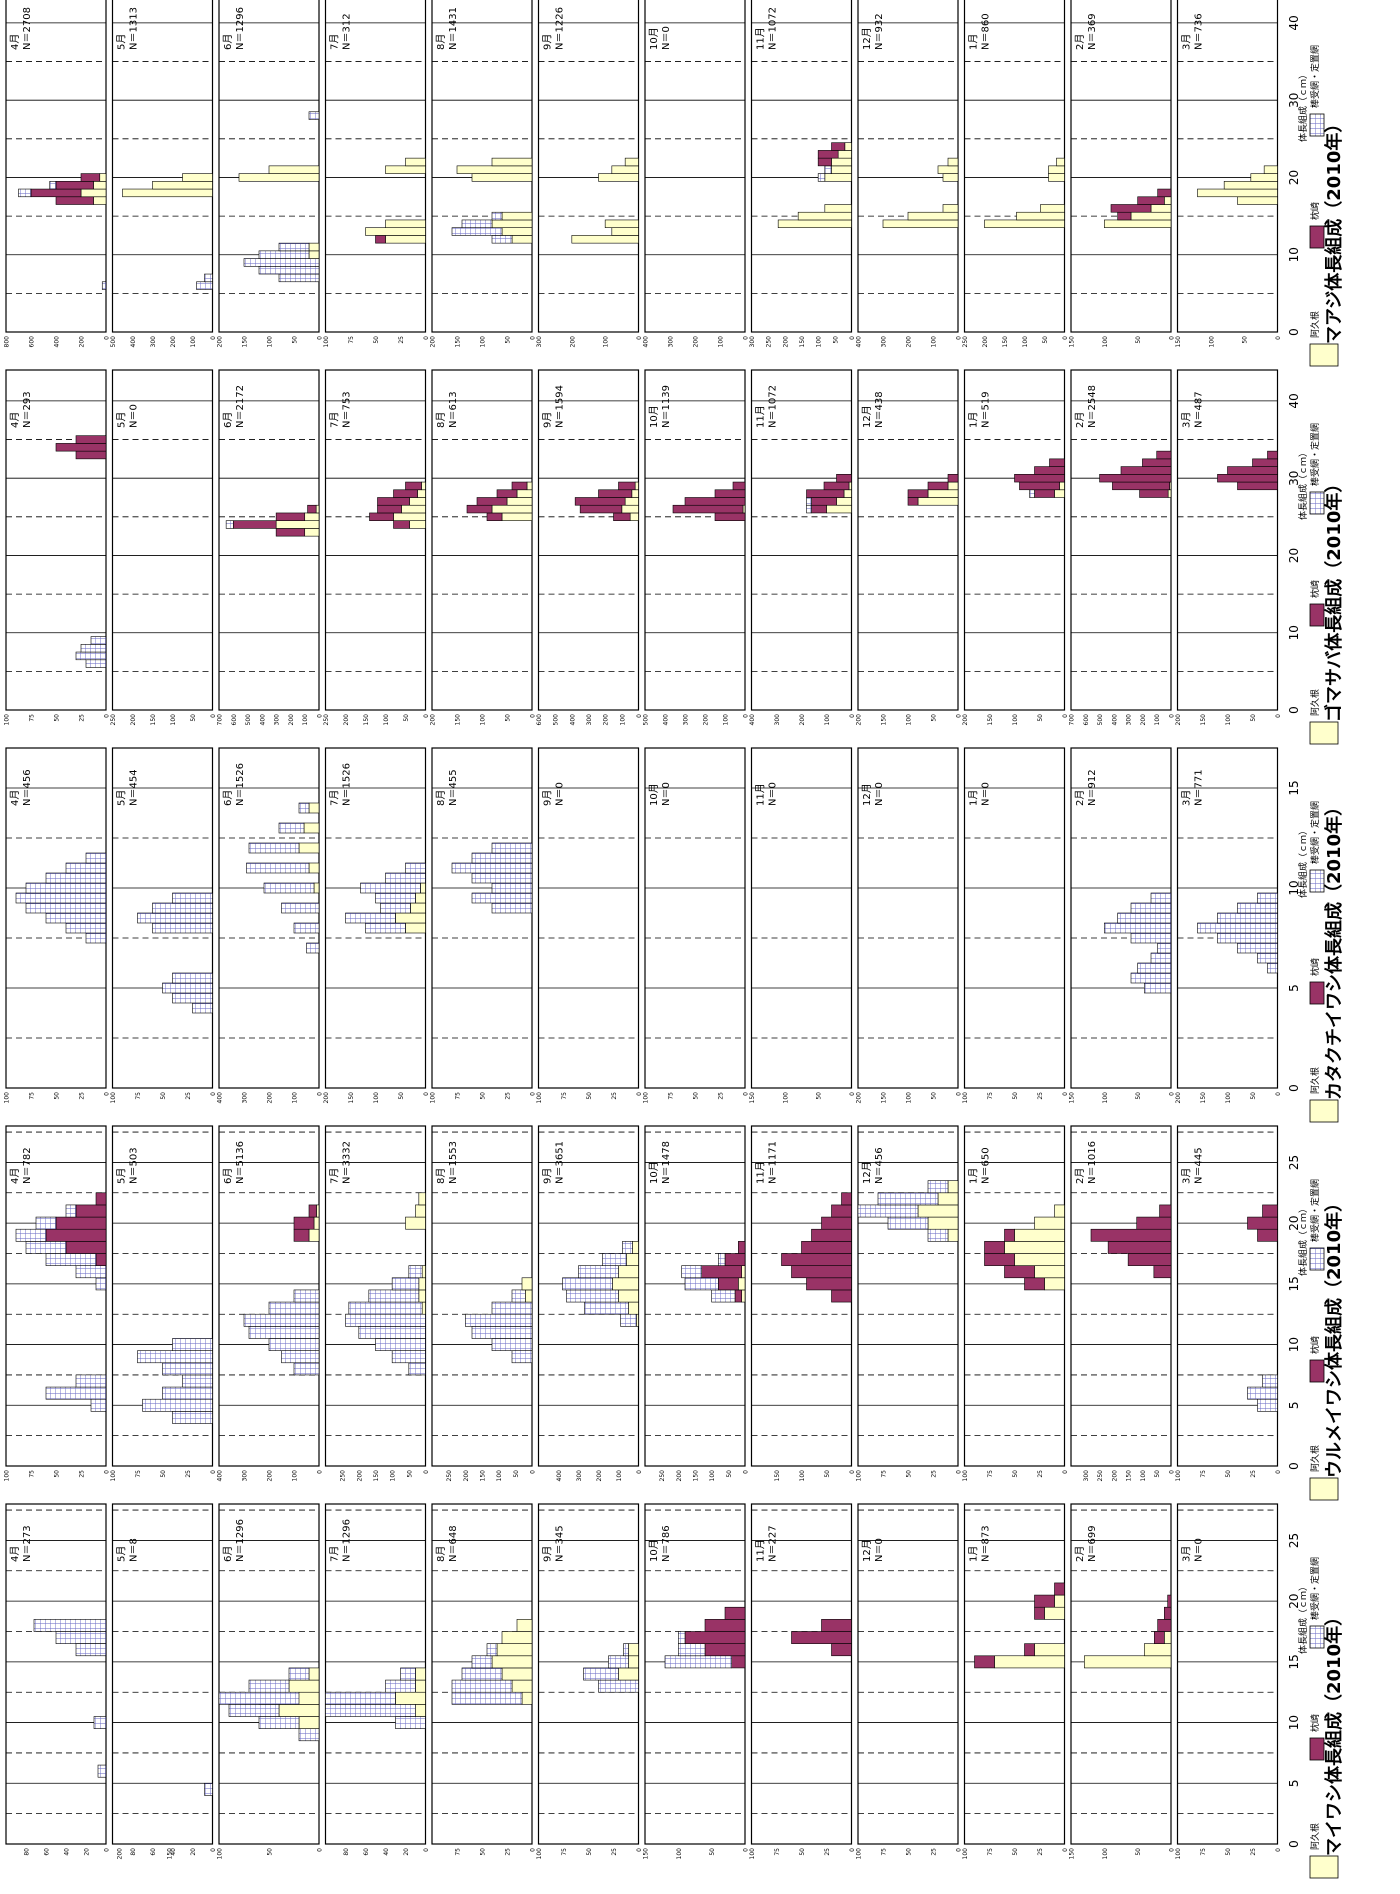 This screenshot has width=1400, height=1894. I want to click on n-label: N＝455, so click(453, 787).